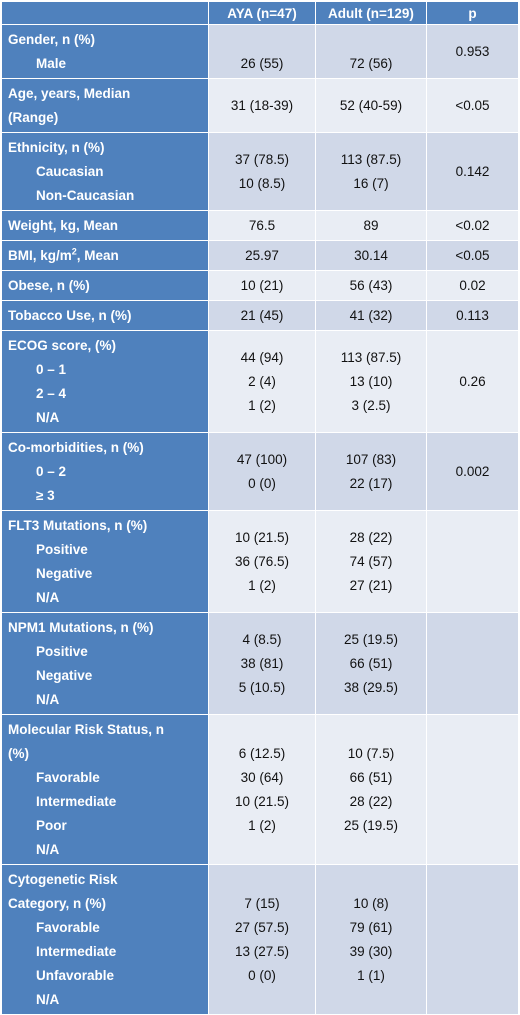 The width and height of the screenshot is (520, 1015). I want to click on row-sublabel: 2 – 4, so click(51, 393).